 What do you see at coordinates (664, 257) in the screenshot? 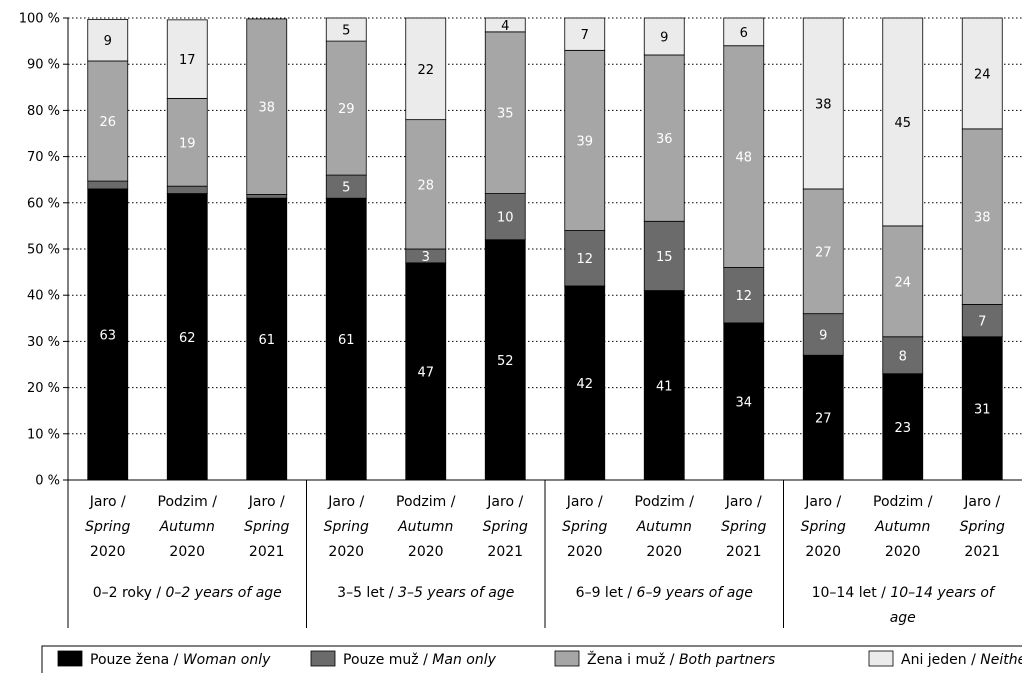
I see `data-label: 15` at bounding box center [664, 257].